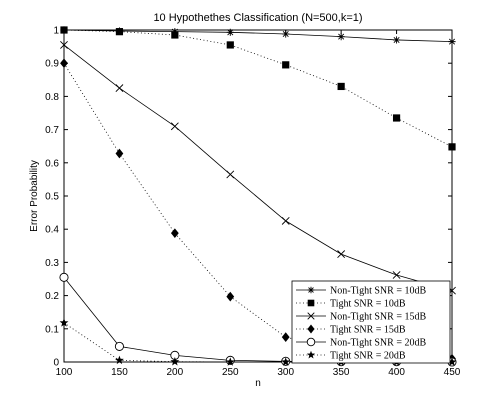  What do you see at coordinates (378, 291) in the screenshot?
I see `legend-entry: Non-Tight SNR = 10dB` at bounding box center [378, 291].